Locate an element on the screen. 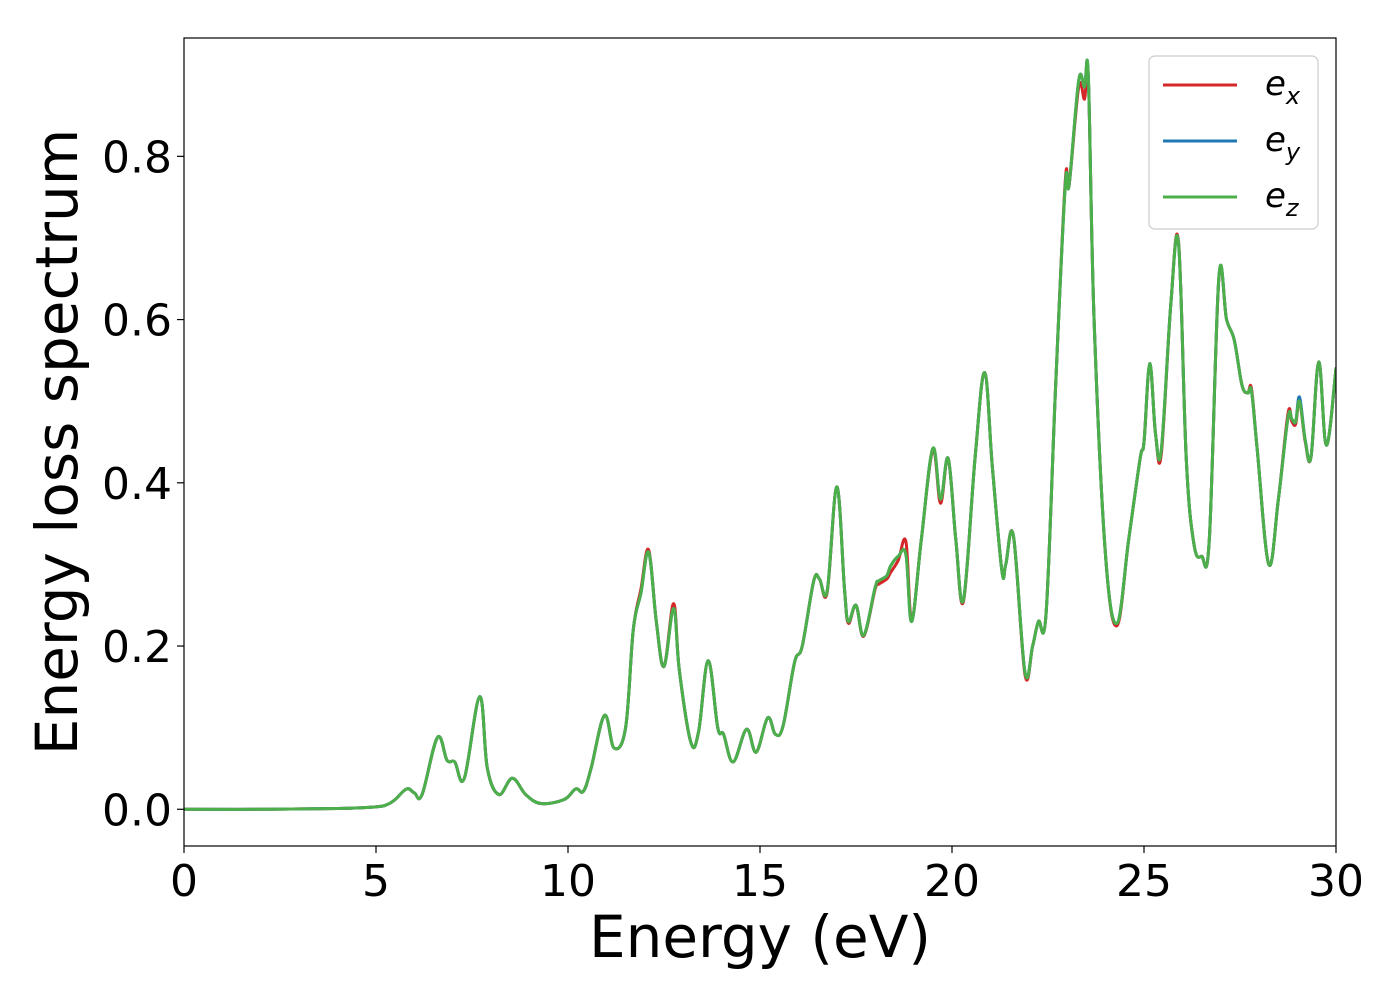 The width and height of the screenshot is (1400, 1000). x-tick-label: 10 is located at coordinates (568, 881).